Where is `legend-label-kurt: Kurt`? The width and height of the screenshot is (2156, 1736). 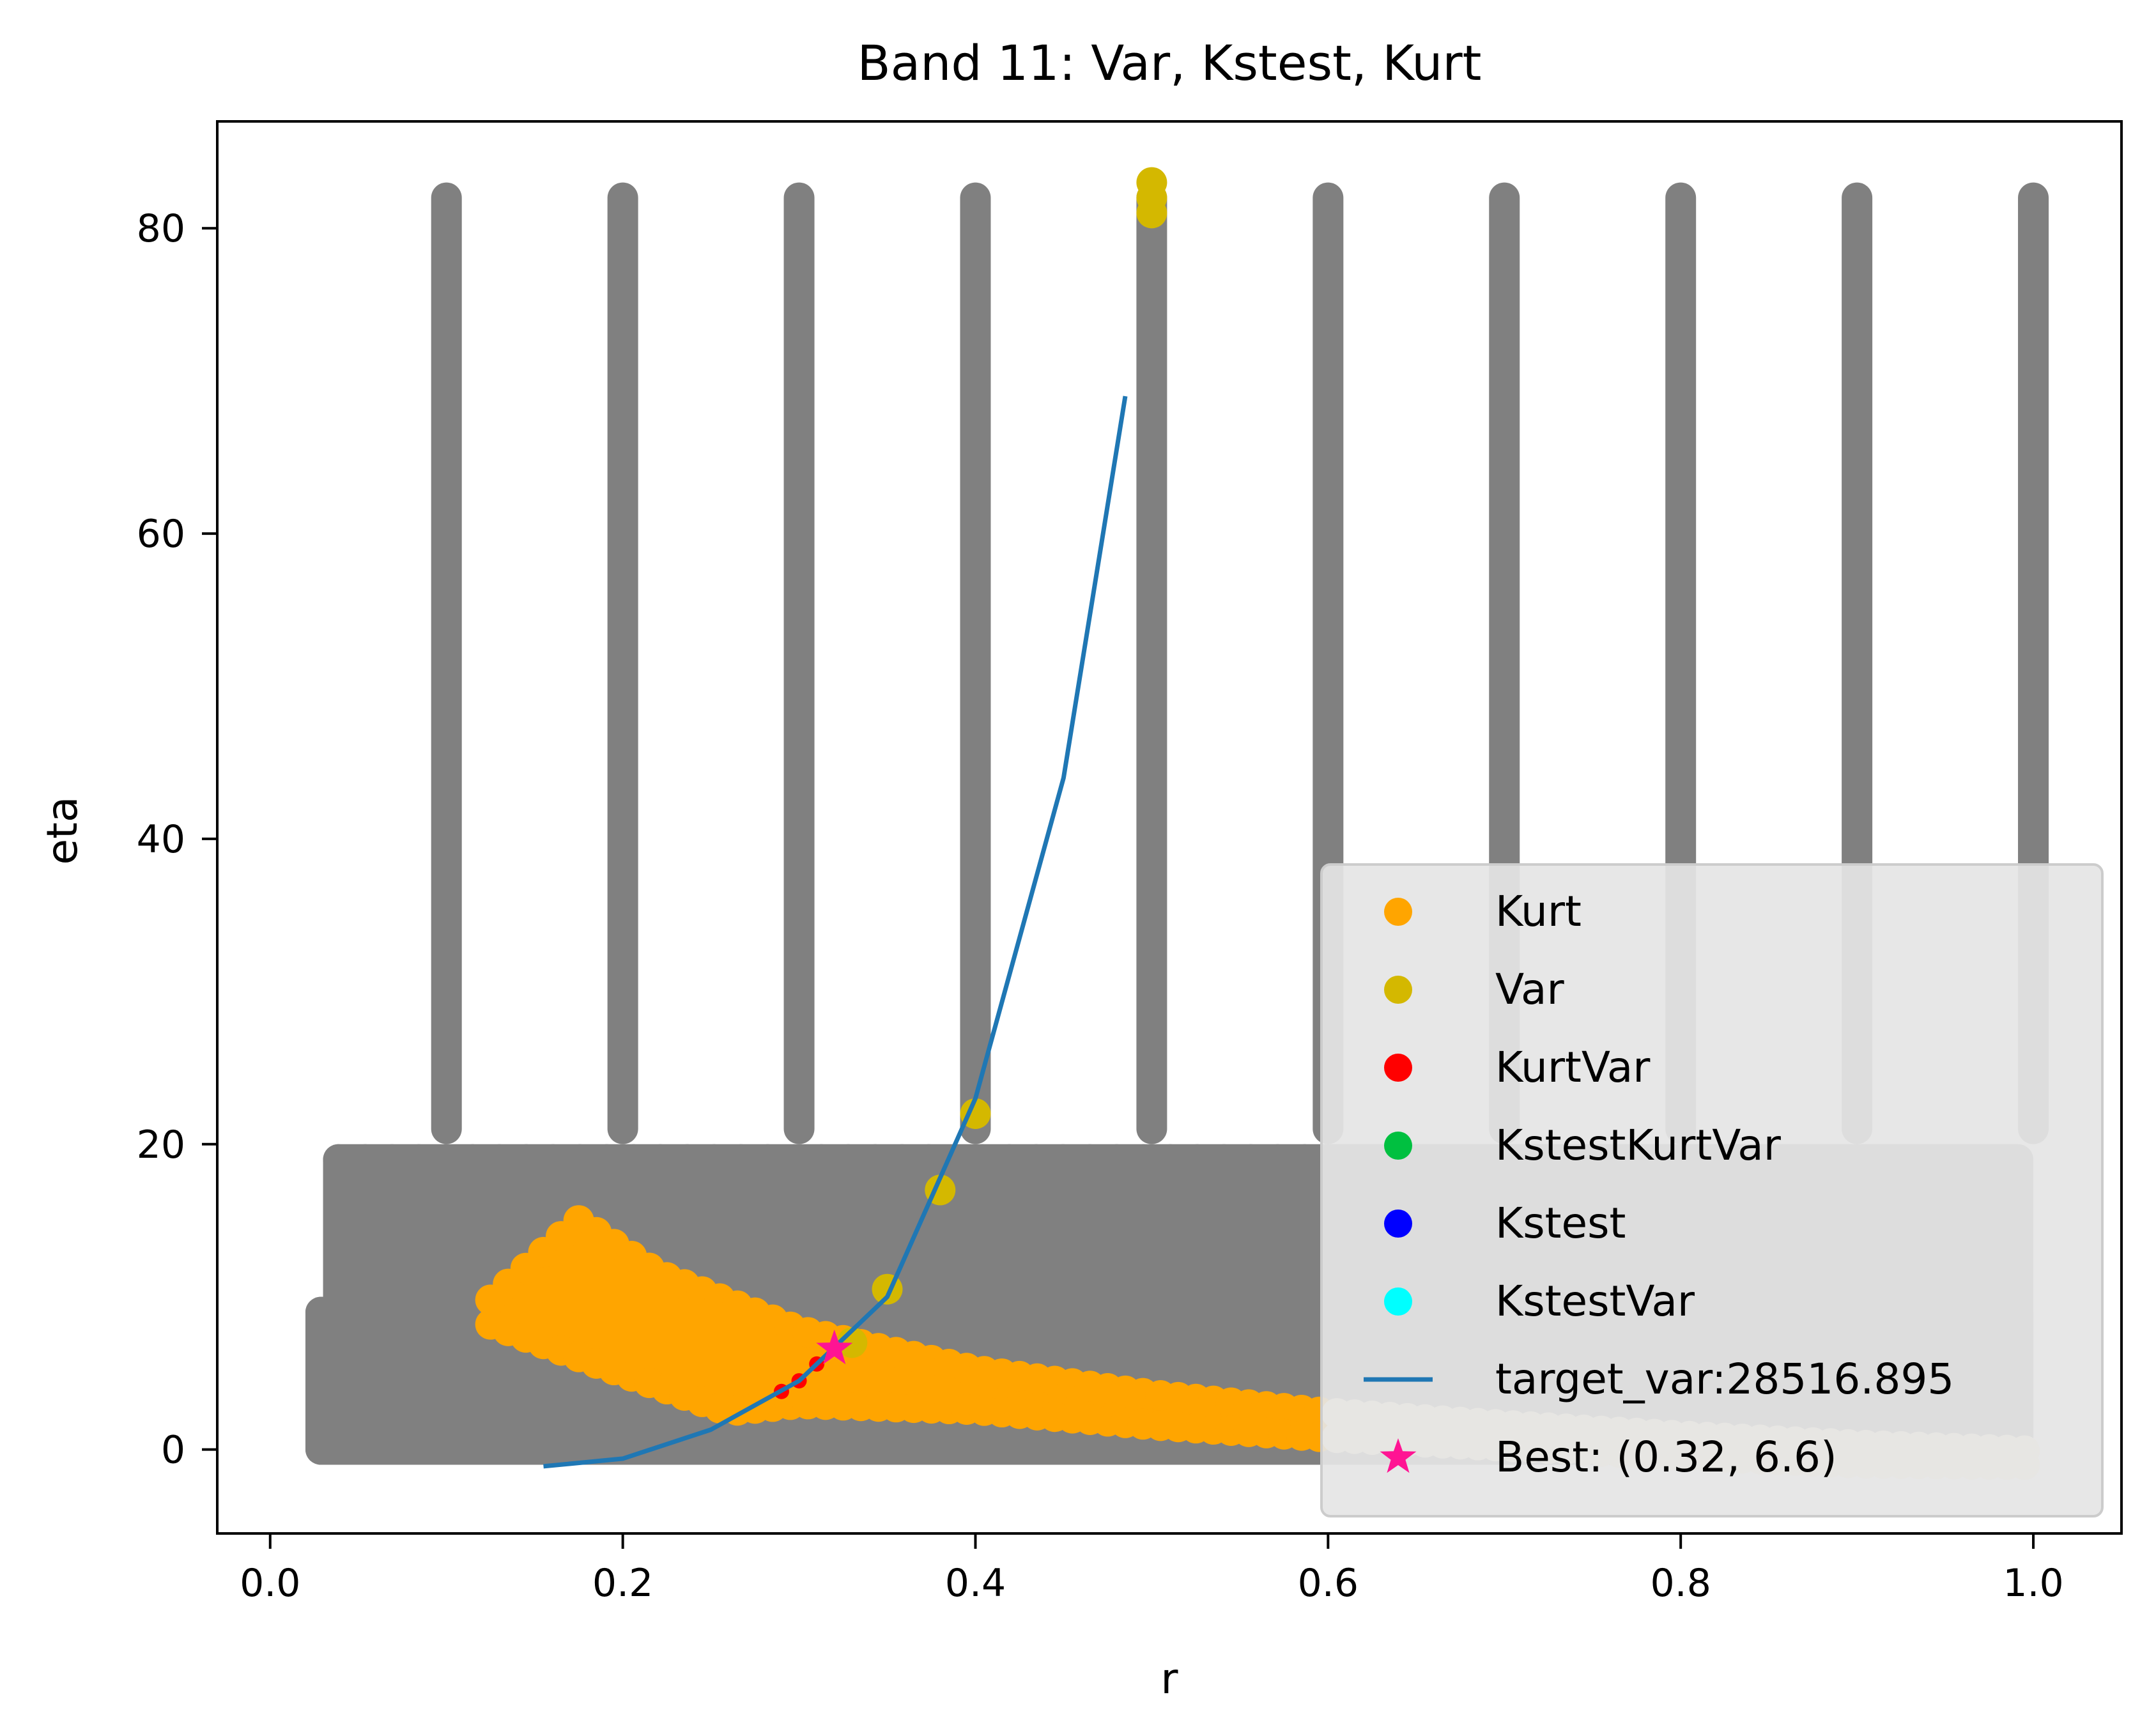 legend-label-kurt: Kurt is located at coordinates (1538, 912).